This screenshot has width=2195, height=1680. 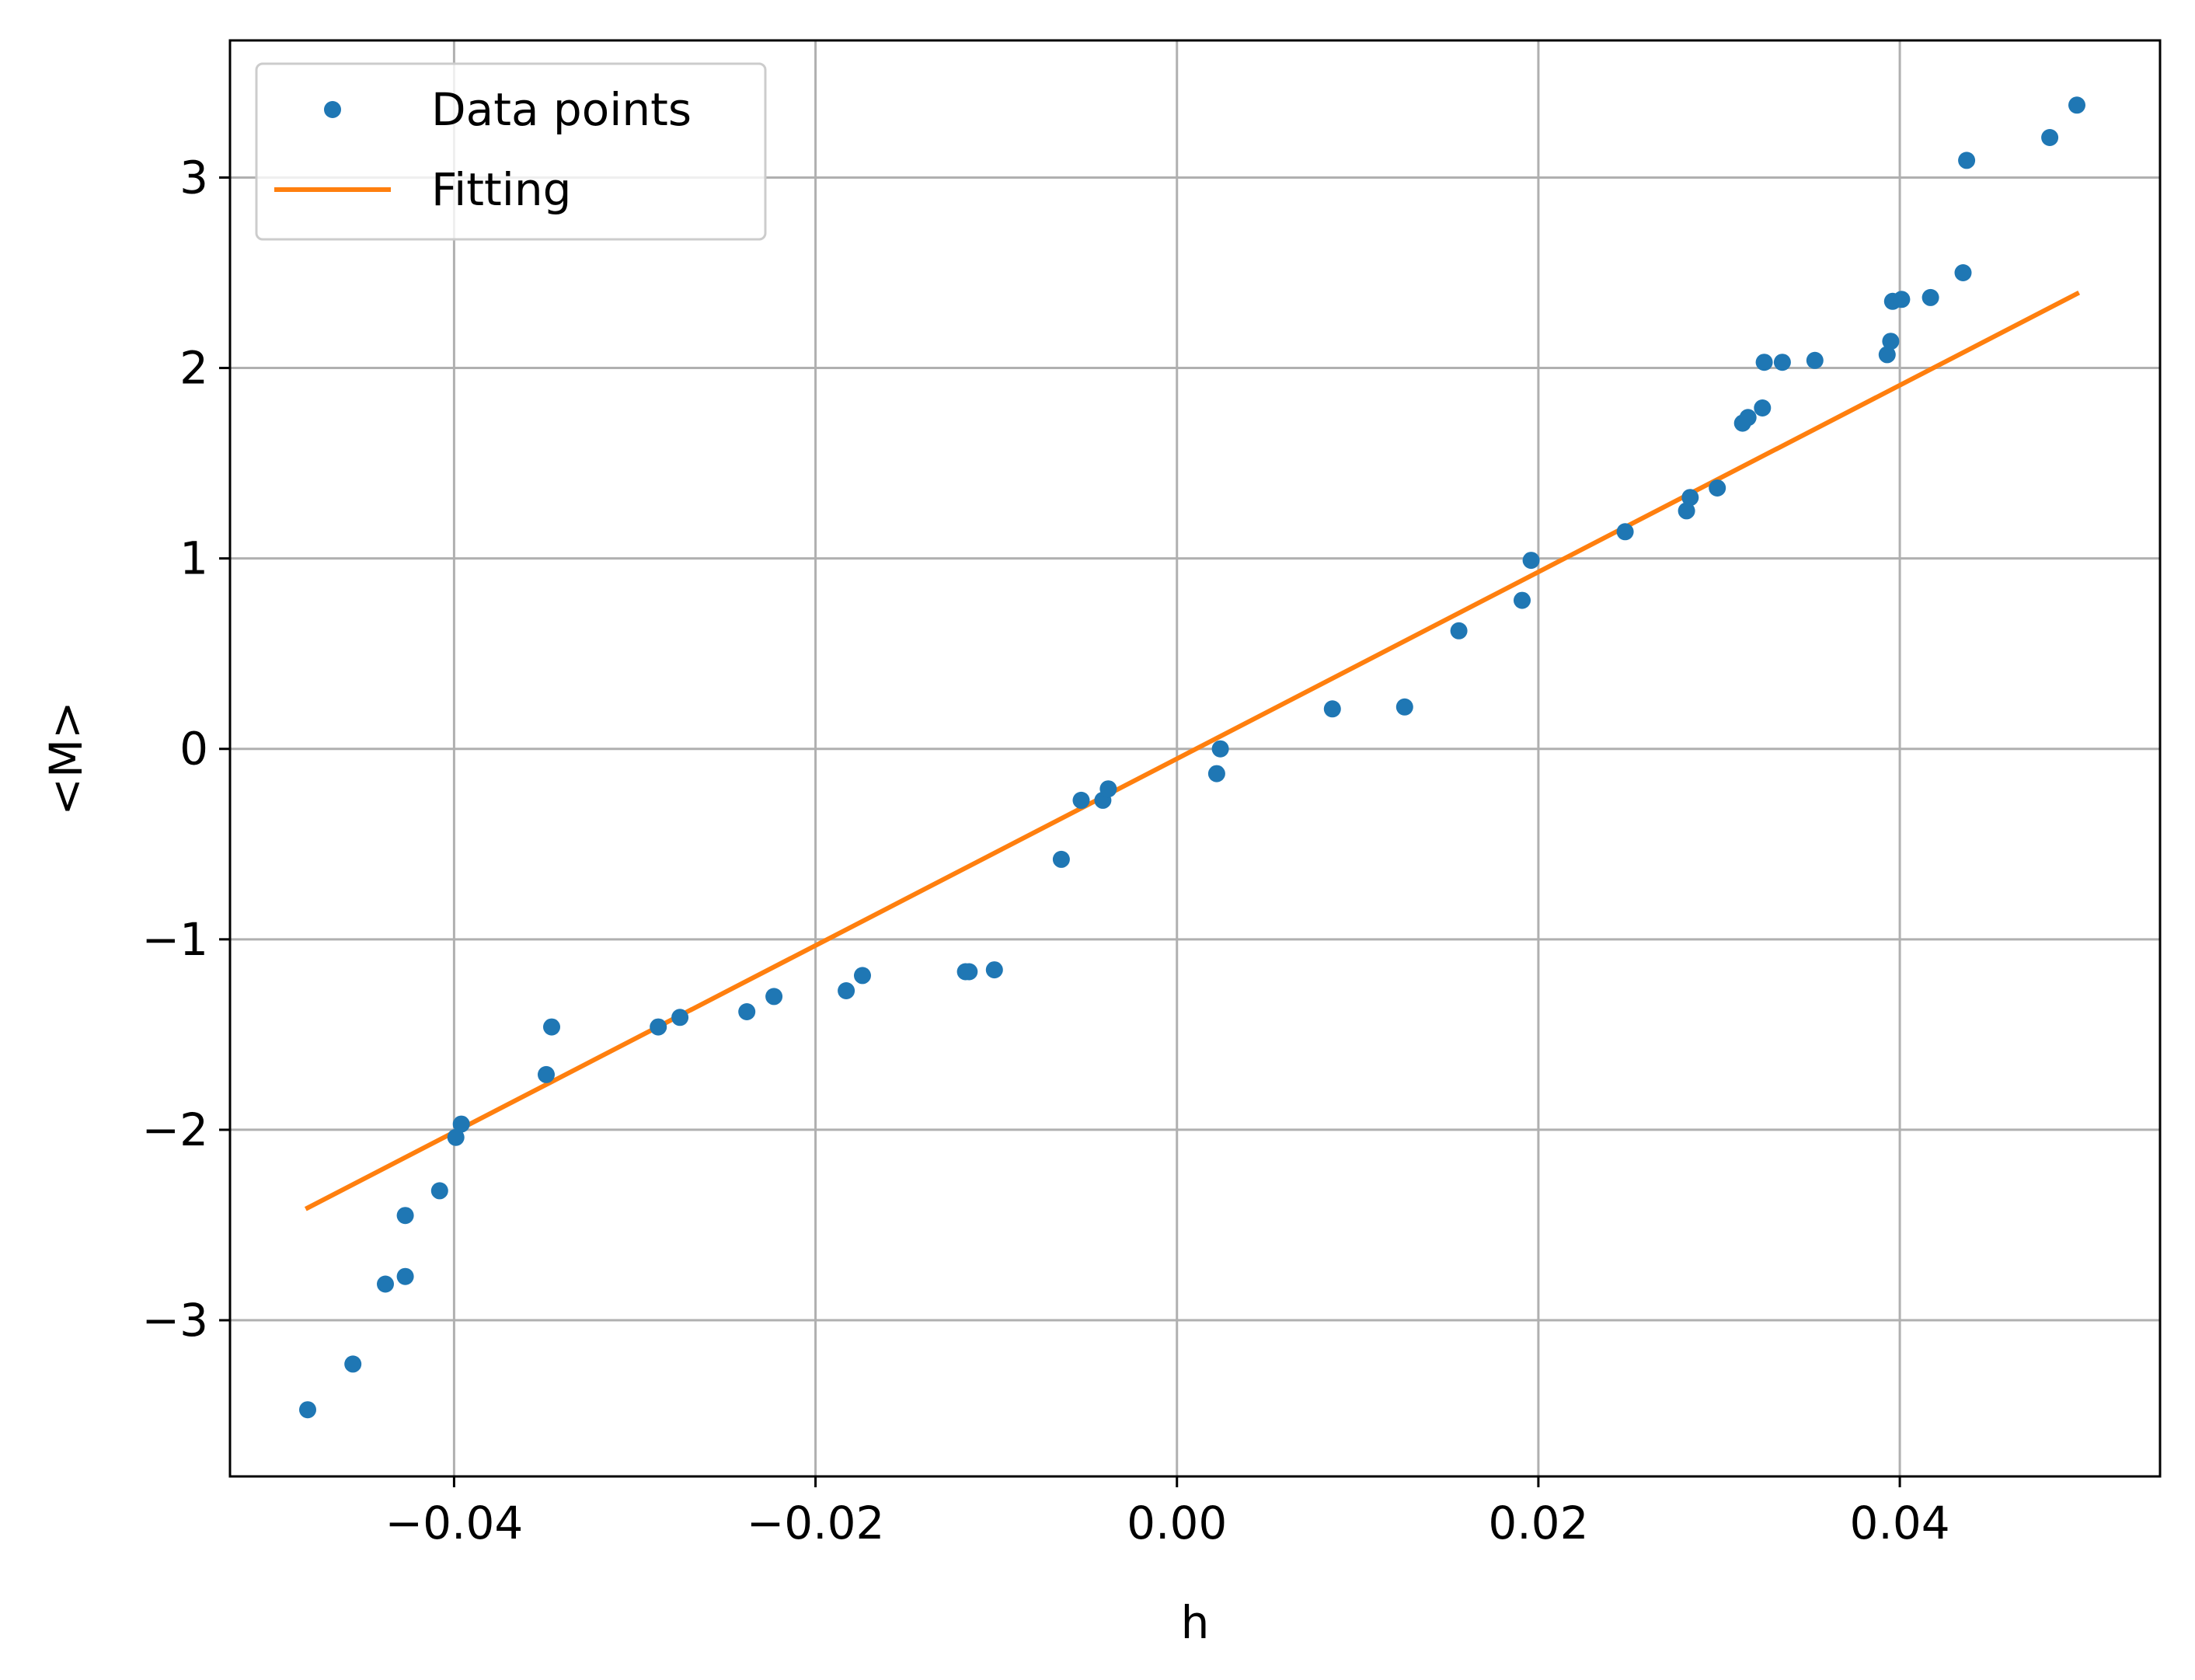 What do you see at coordinates (332, 109) in the screenshot?
I see `legend-marker-data-points` at bounding box center [332, 109].